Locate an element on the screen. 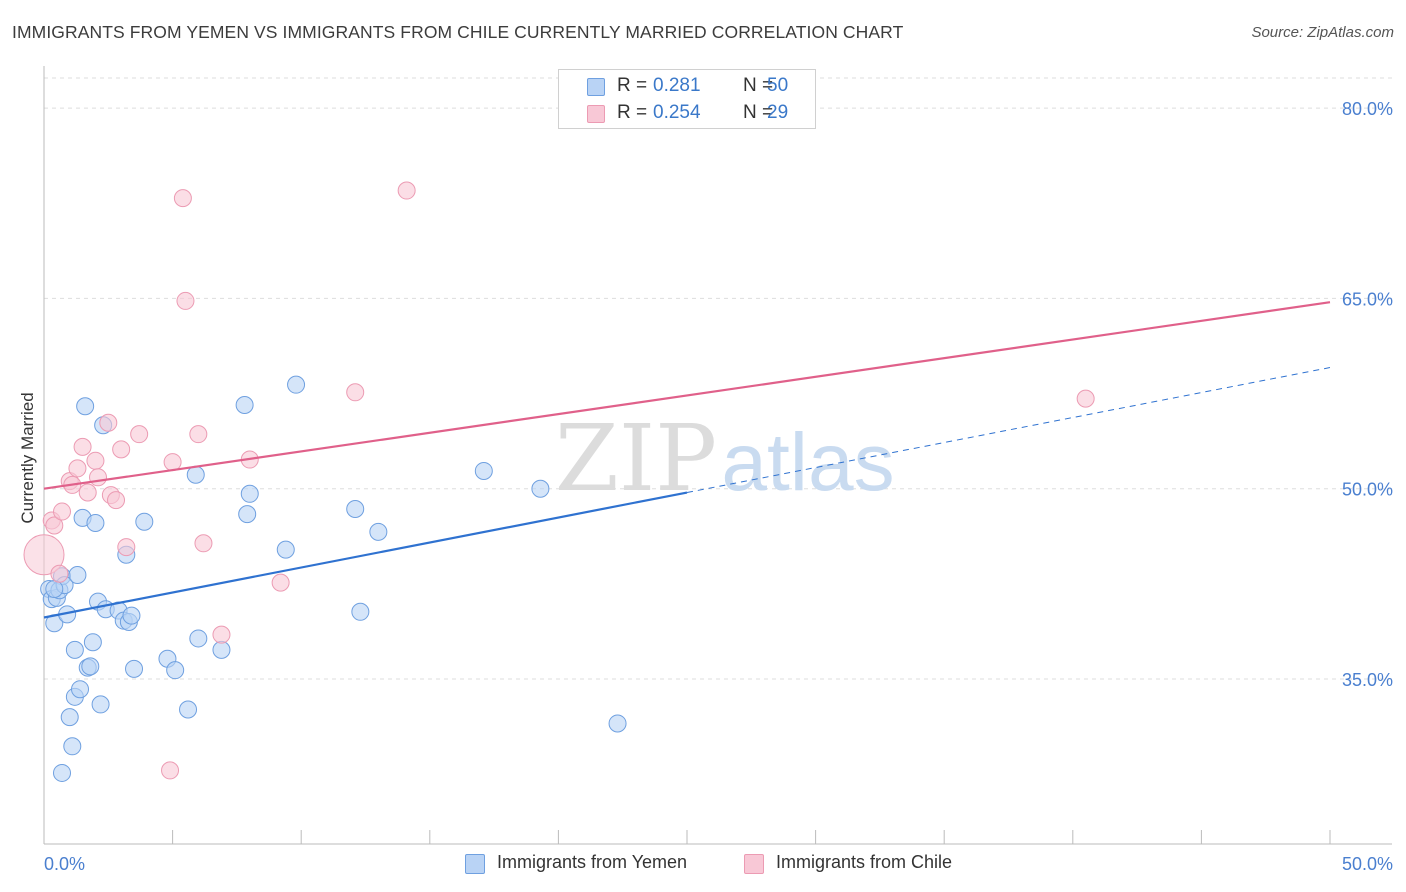 The height and width of the screenshot is (892, 1406). bottom-legend-label-chile: Immigrants from Chile is located at coordinates (864, 862).